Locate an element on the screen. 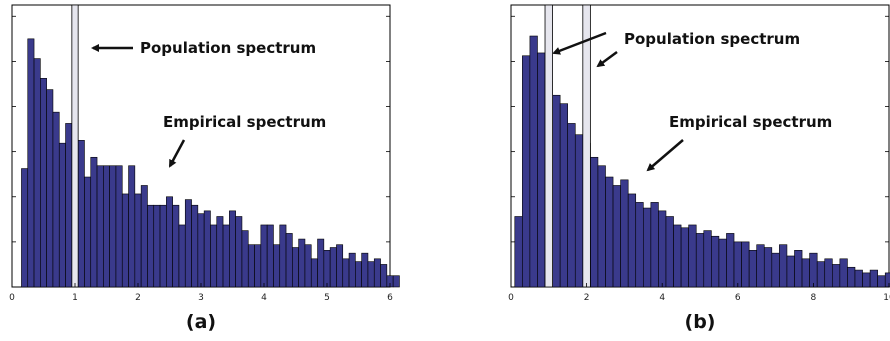 The height and width of the screenshot is (341, 890). x-tick-label: 0 is located at coordinates (12, 298).